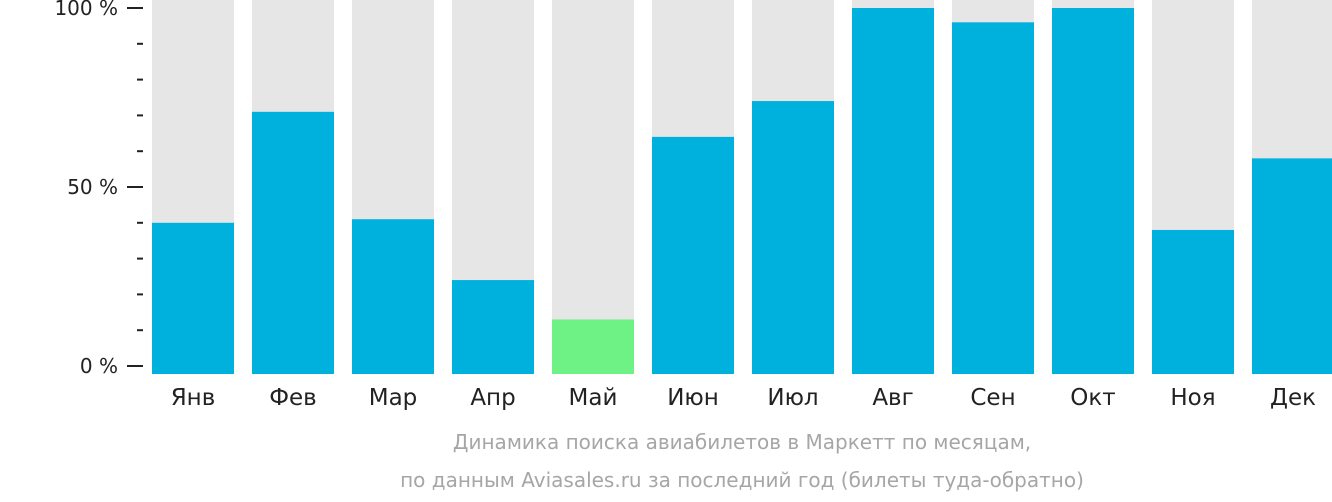 This screenshot has width=1332, height=502. I want to click on x-tick-label: Дек, so click(1293, 398).